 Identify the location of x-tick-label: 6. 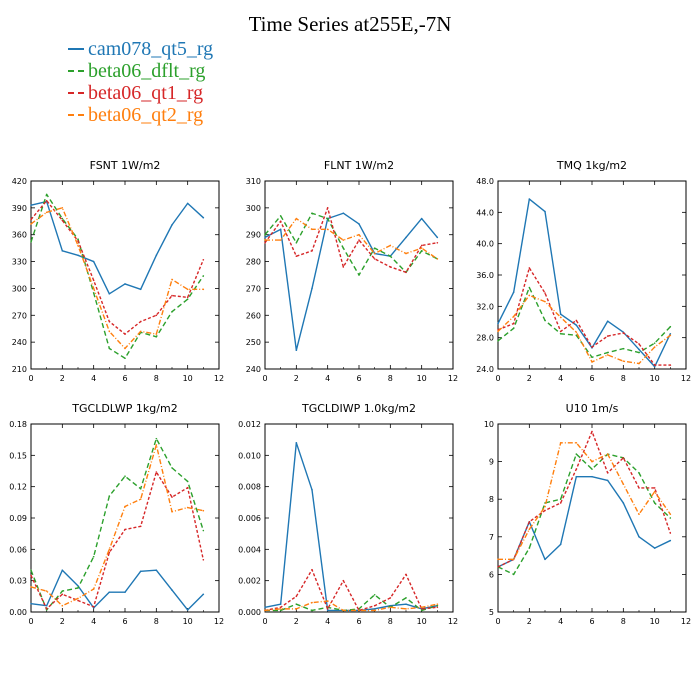
(124, 378).